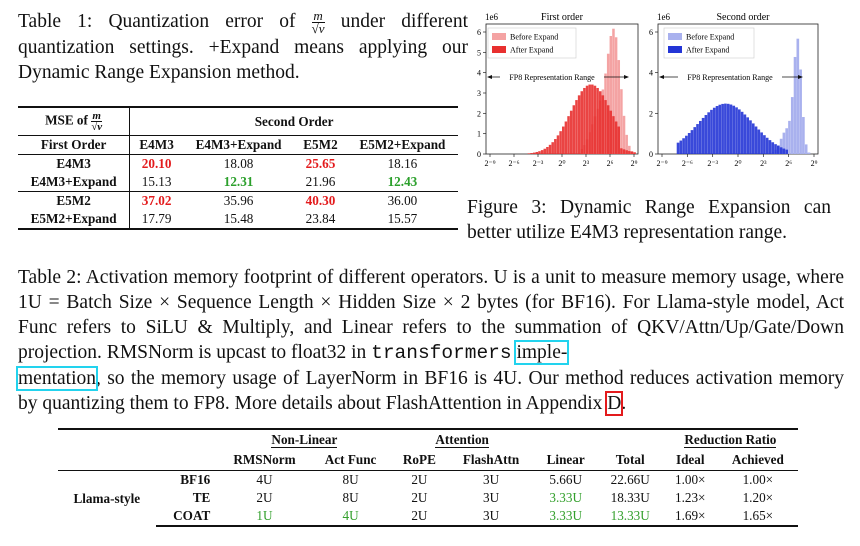 Image resolution: width=860 pixels, height=546 pixels. I want to click on table-row: E4M3 20.10 18.08 25.65 18.16, so click(238, 163).